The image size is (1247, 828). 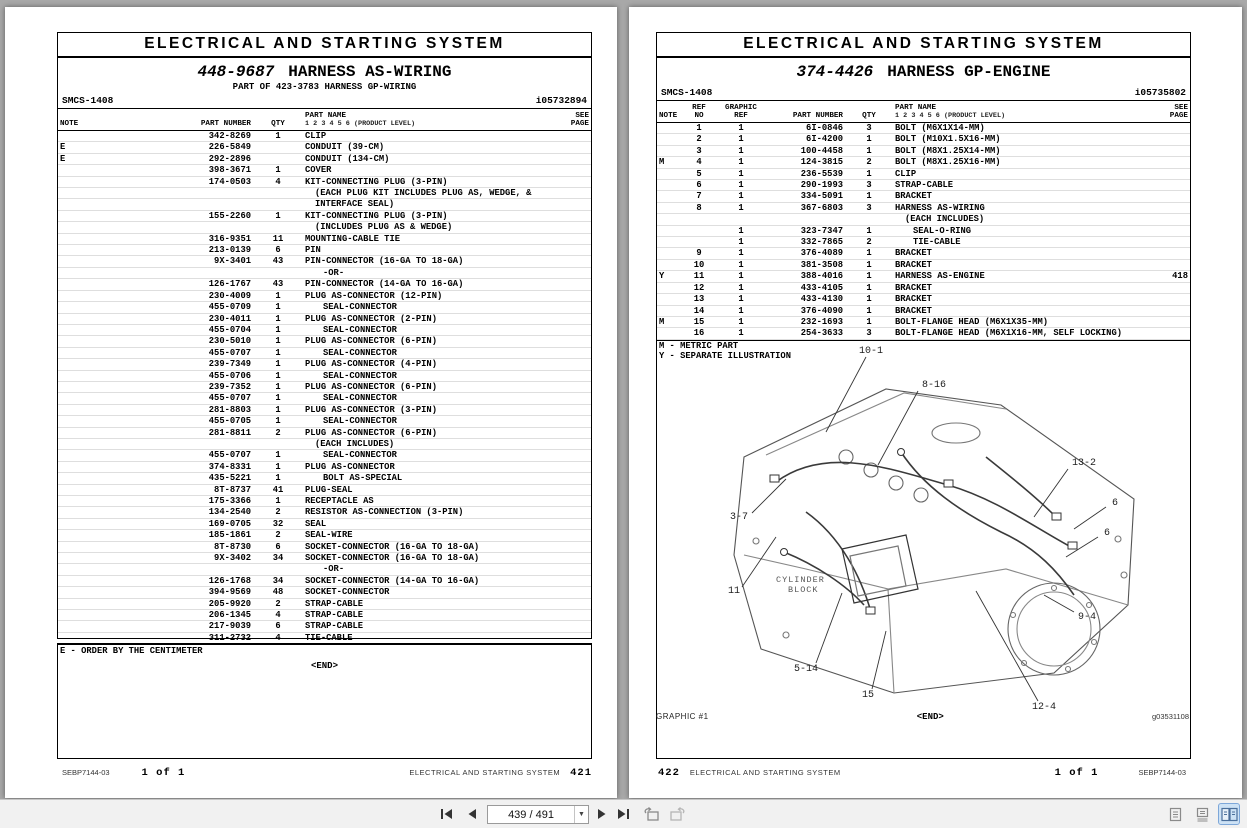 I want to click on cell-part: 281-8811, so click(x=229, y=432).